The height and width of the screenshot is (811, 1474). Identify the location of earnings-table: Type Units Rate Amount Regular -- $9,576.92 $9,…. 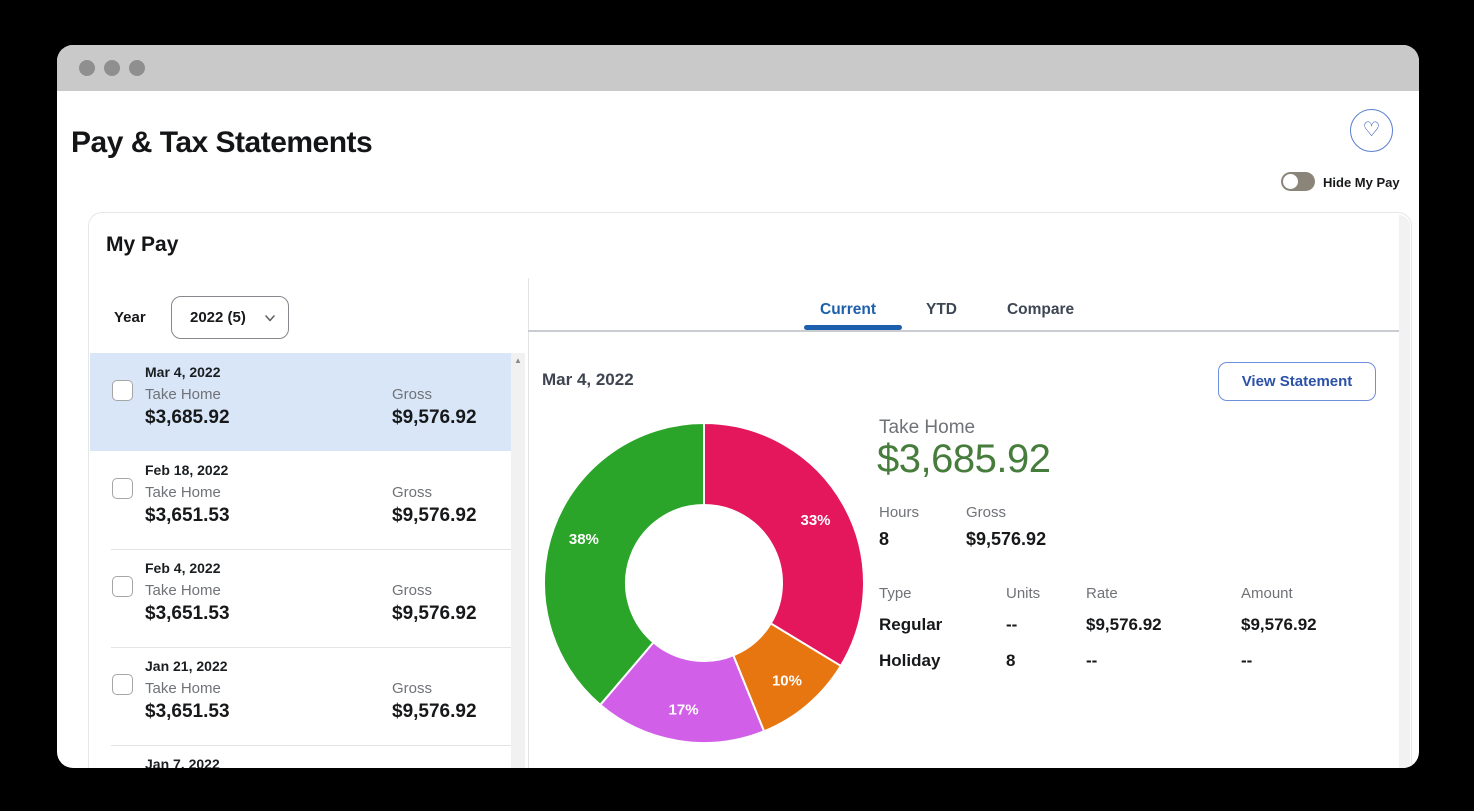
(1140, 634).